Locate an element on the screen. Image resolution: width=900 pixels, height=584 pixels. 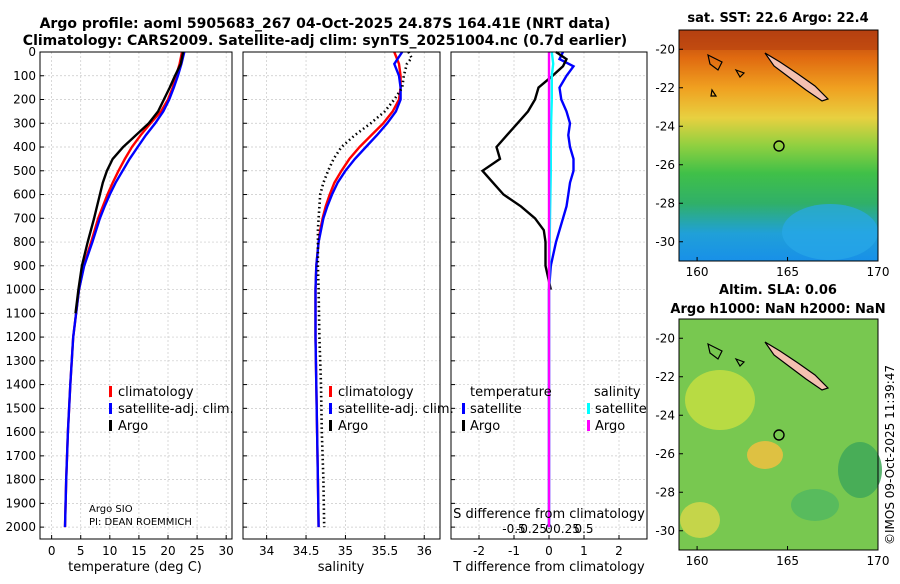
legend-temperature-title: temperature is located at coordinates (511, 392).